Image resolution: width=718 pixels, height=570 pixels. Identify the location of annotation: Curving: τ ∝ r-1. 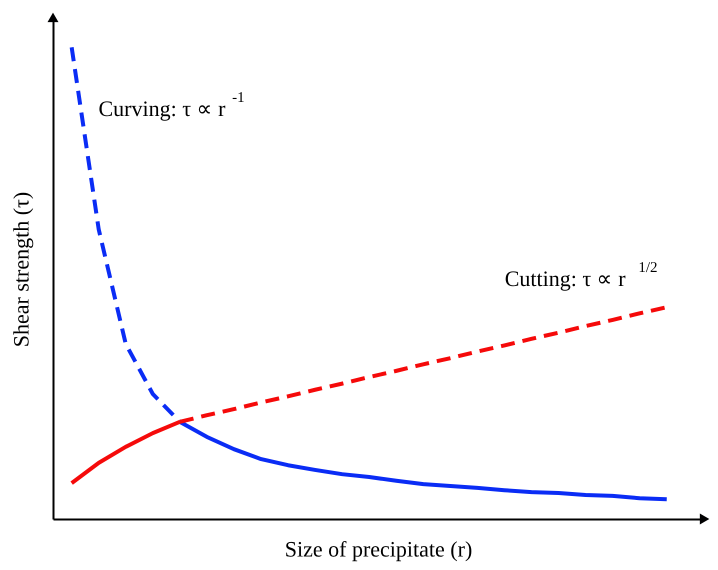
(171, 105).